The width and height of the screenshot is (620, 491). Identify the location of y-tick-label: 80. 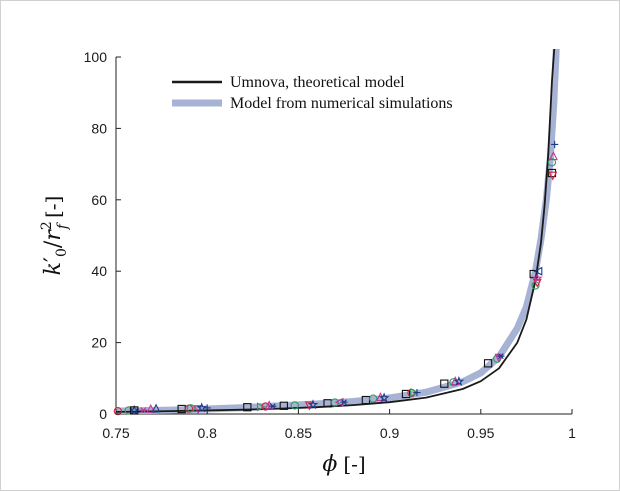
(99, 128).